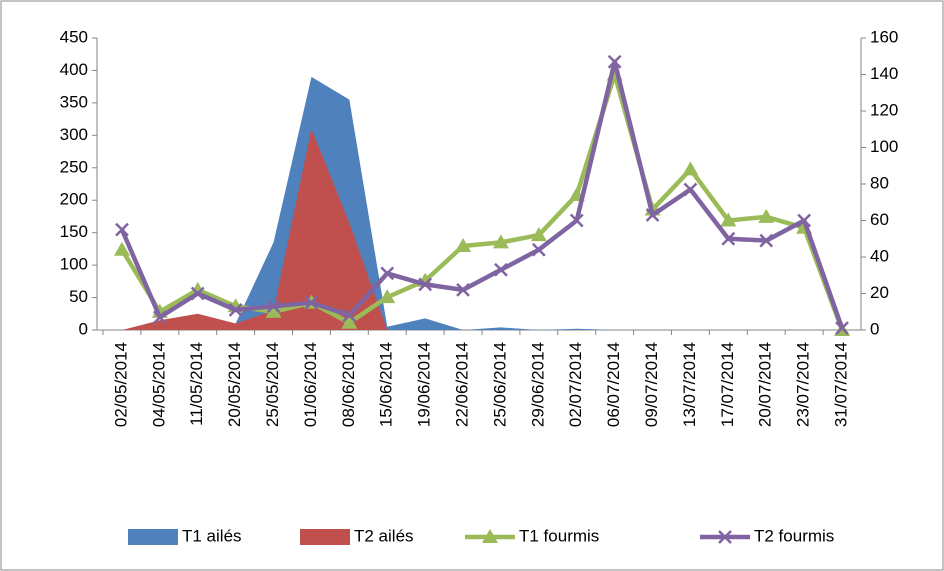 This screenshot has width=944, height=571. Describe the element at coordinates (794, 535) in the screenshot. I see `legend-label: T2 fourmis` at that location.